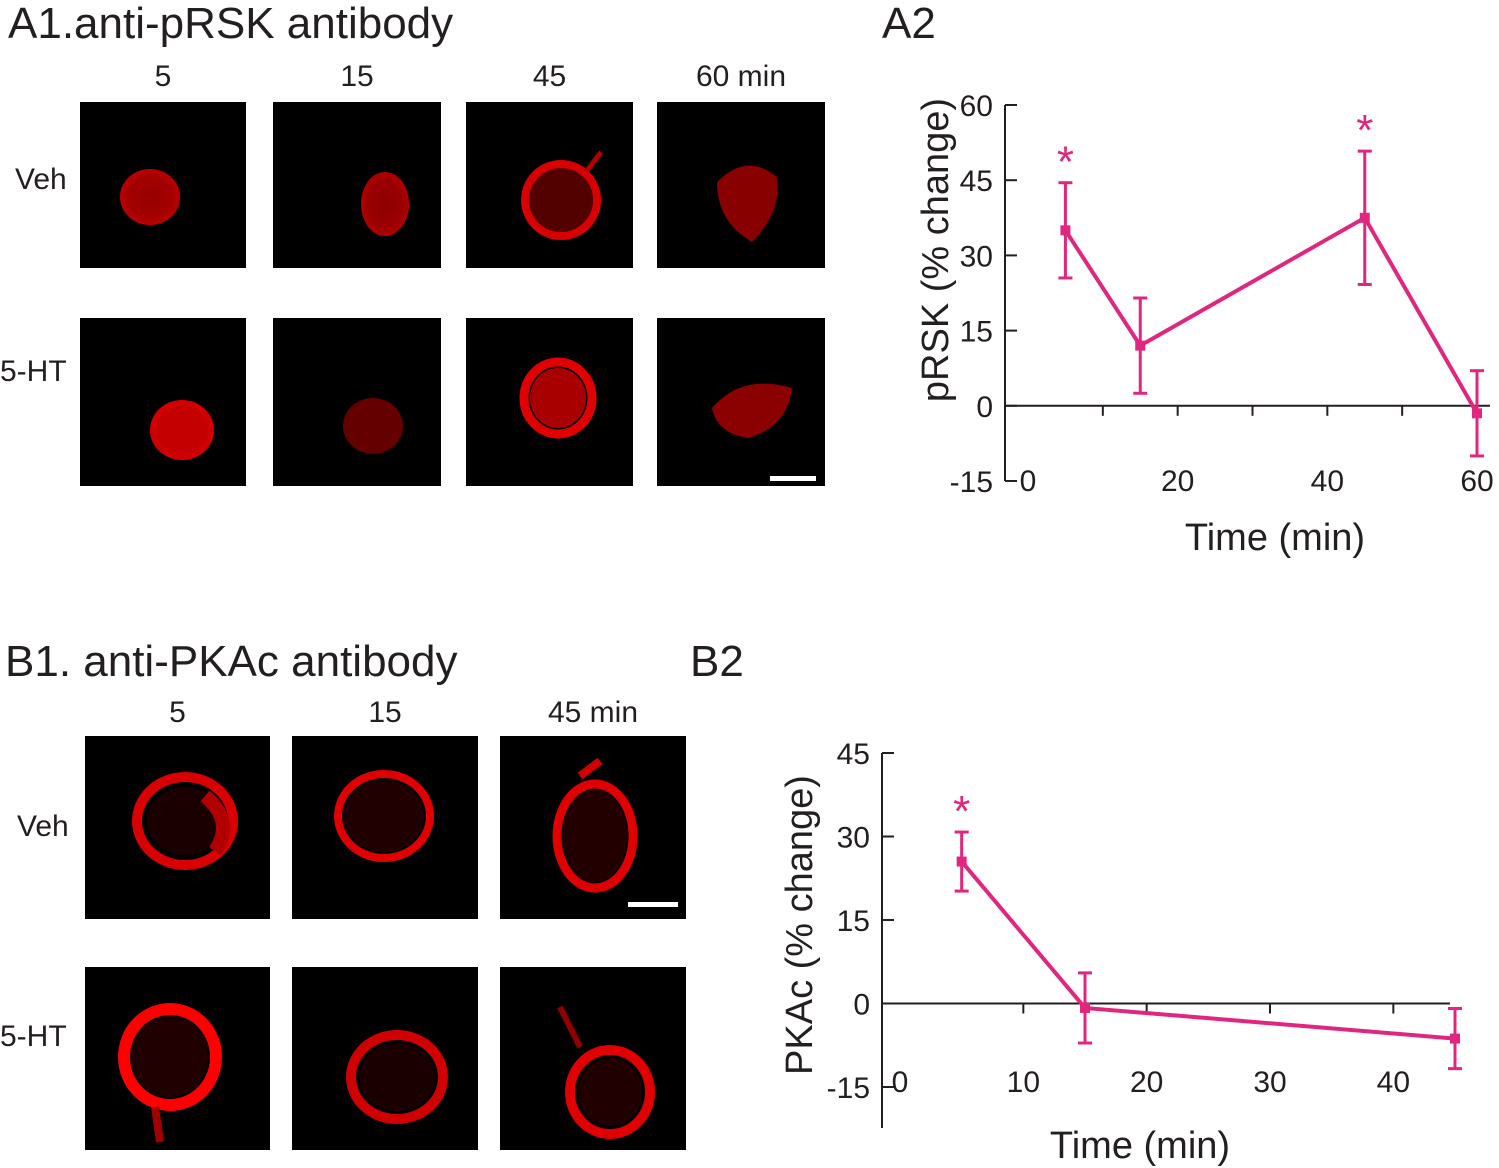 Image resolution: width=1499 pixels, height=1168 pixels. Describe the element at coordinates (385, 1058) in the screenshot. I see `micrograph-b1-5ht-15min` at that location.